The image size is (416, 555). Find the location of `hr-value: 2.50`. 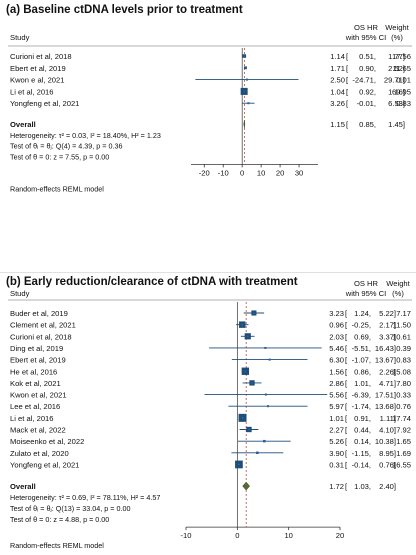

hr-value: 2.50 is located at coordinates (337, 80).